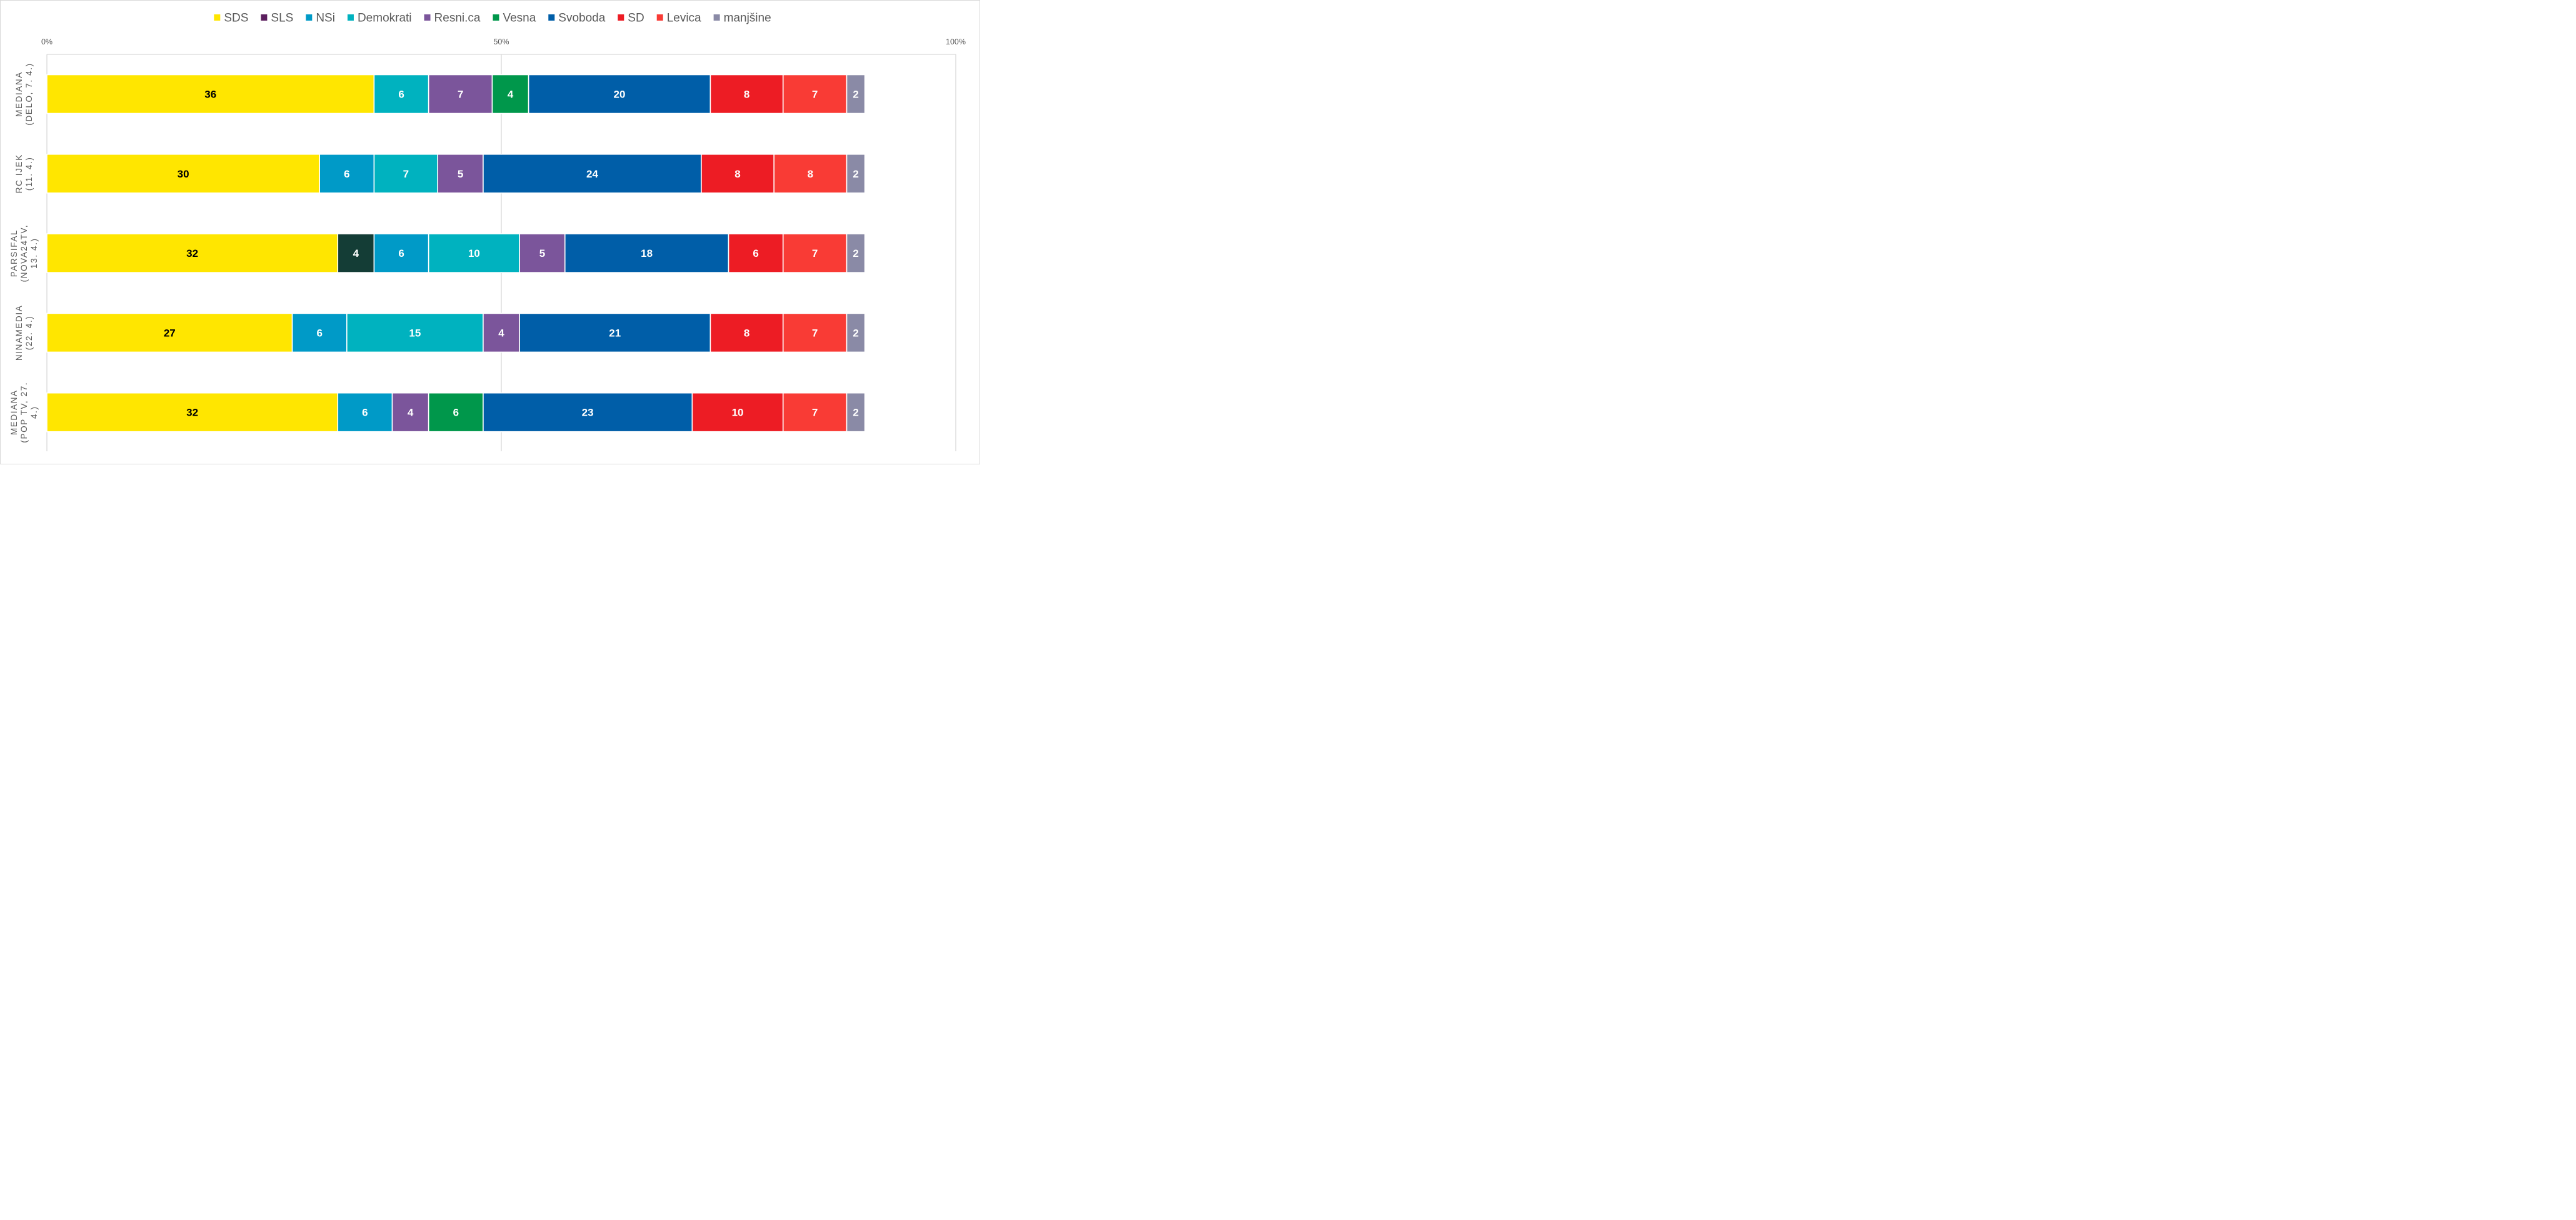 The image size is (2576, 1220). I want to click on legend-item-demokrati: Demokrati, so click(379, 18).